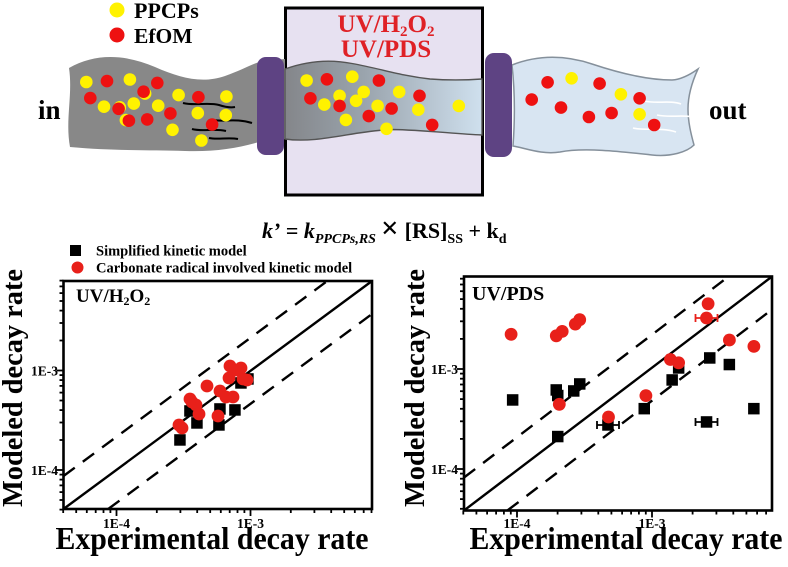 The image size is (788, 567). What do you see at coordinates (224, 269) in the screenshot?
I see `svg-text:Carbonate radical involved kin: Carbonate radical involved kinetic model` at bounding box center [224, 269].